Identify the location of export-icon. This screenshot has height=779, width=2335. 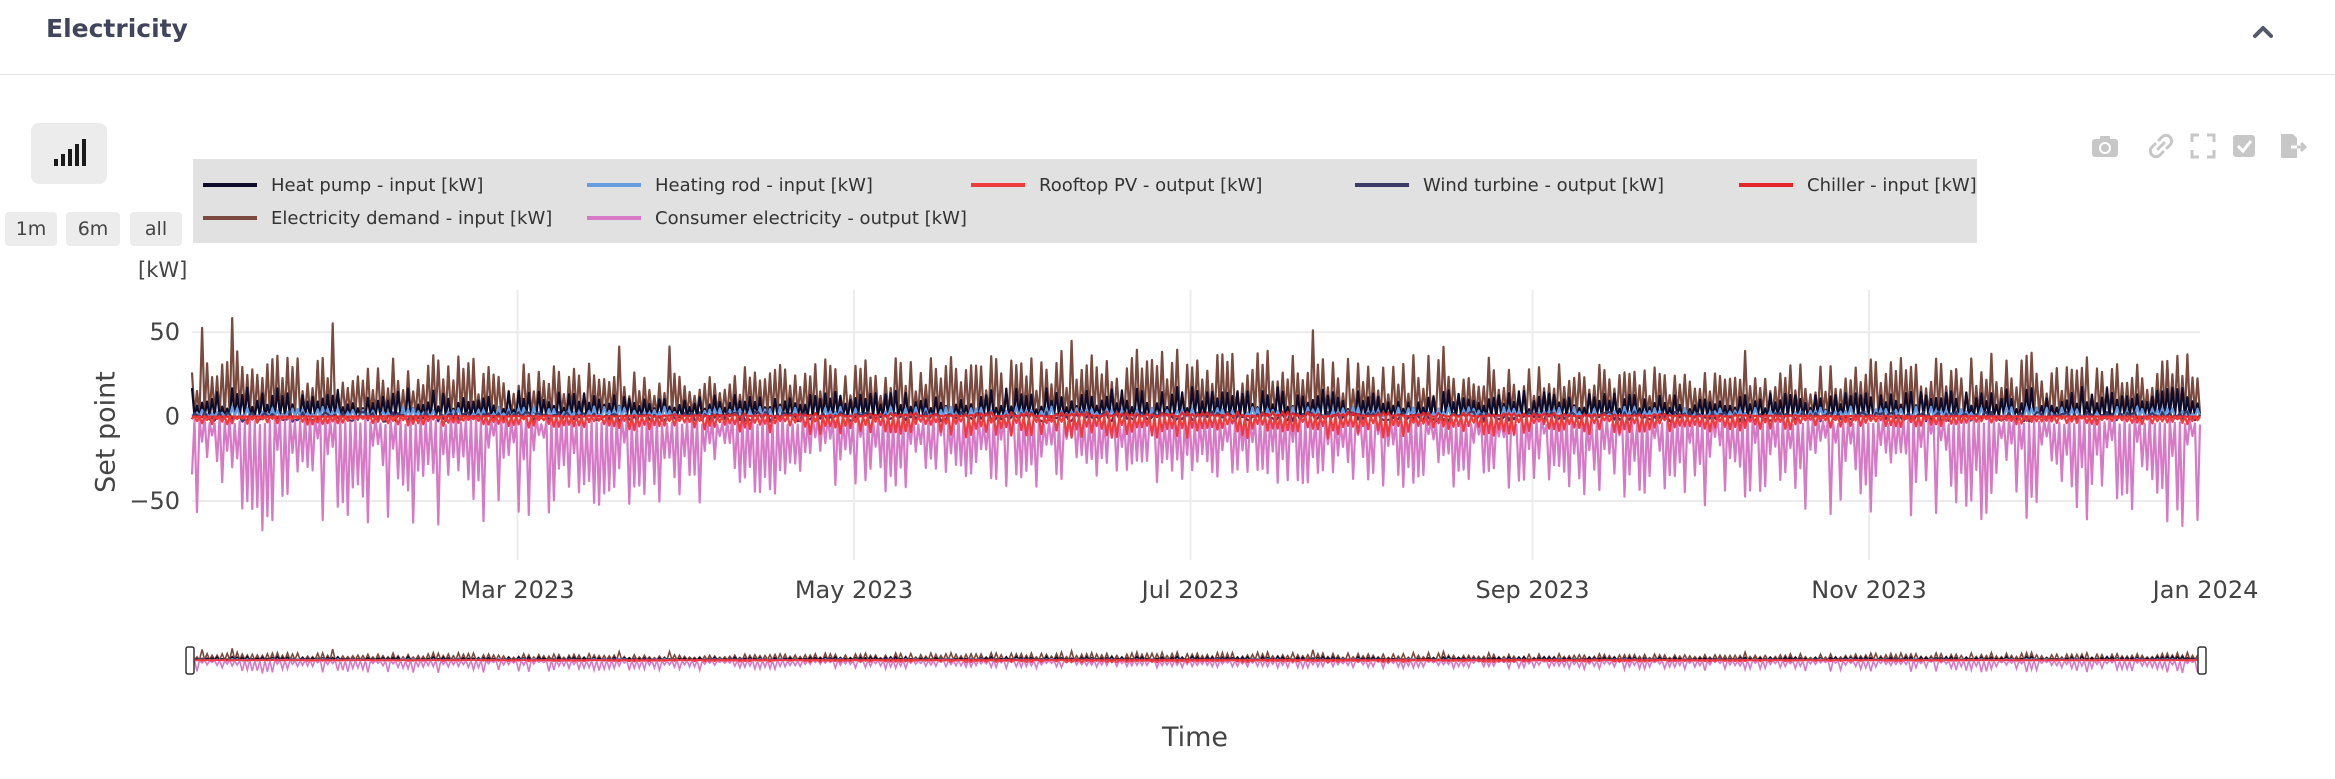
(2294, 146).